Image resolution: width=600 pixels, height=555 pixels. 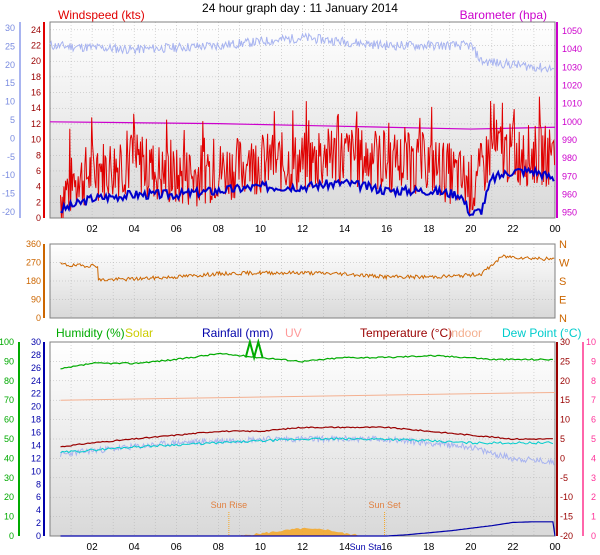 What do you see at coordinates (300, 8) in the screenshot?
I see `graph-title: 24 hour graph day : 11 January 2014` at bounding box center [300, 8].